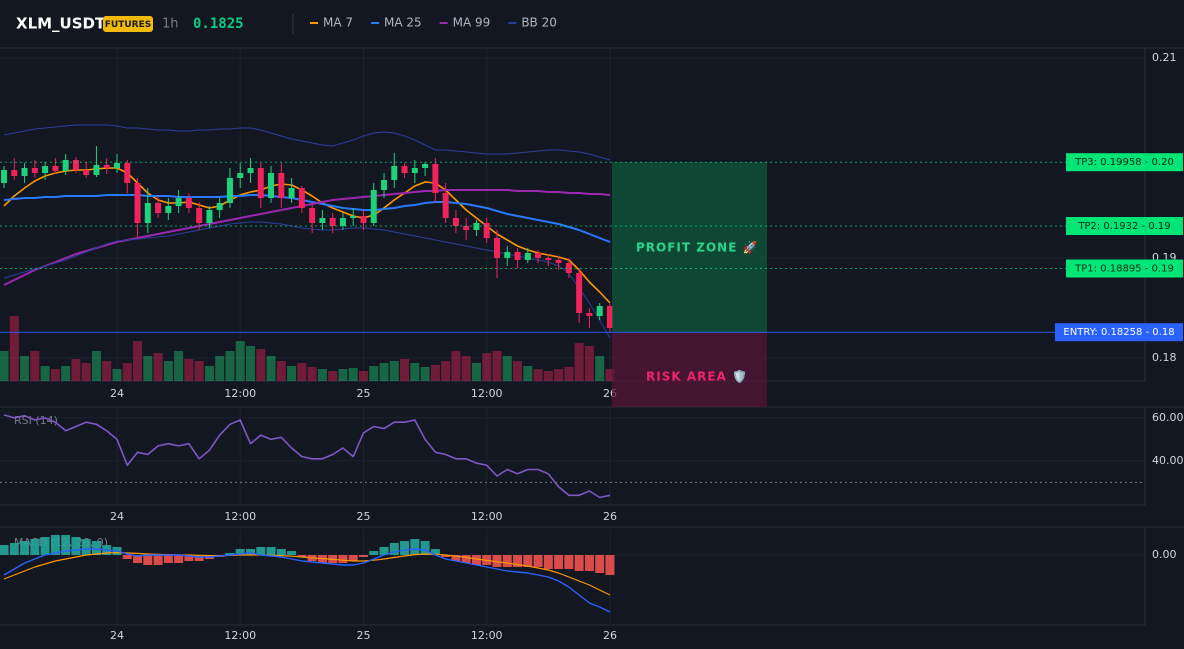 Image resolution: width=1184 pixels, height=649 pixels. I want to click on y-tick-label: 40.00, so click(1168, 460).